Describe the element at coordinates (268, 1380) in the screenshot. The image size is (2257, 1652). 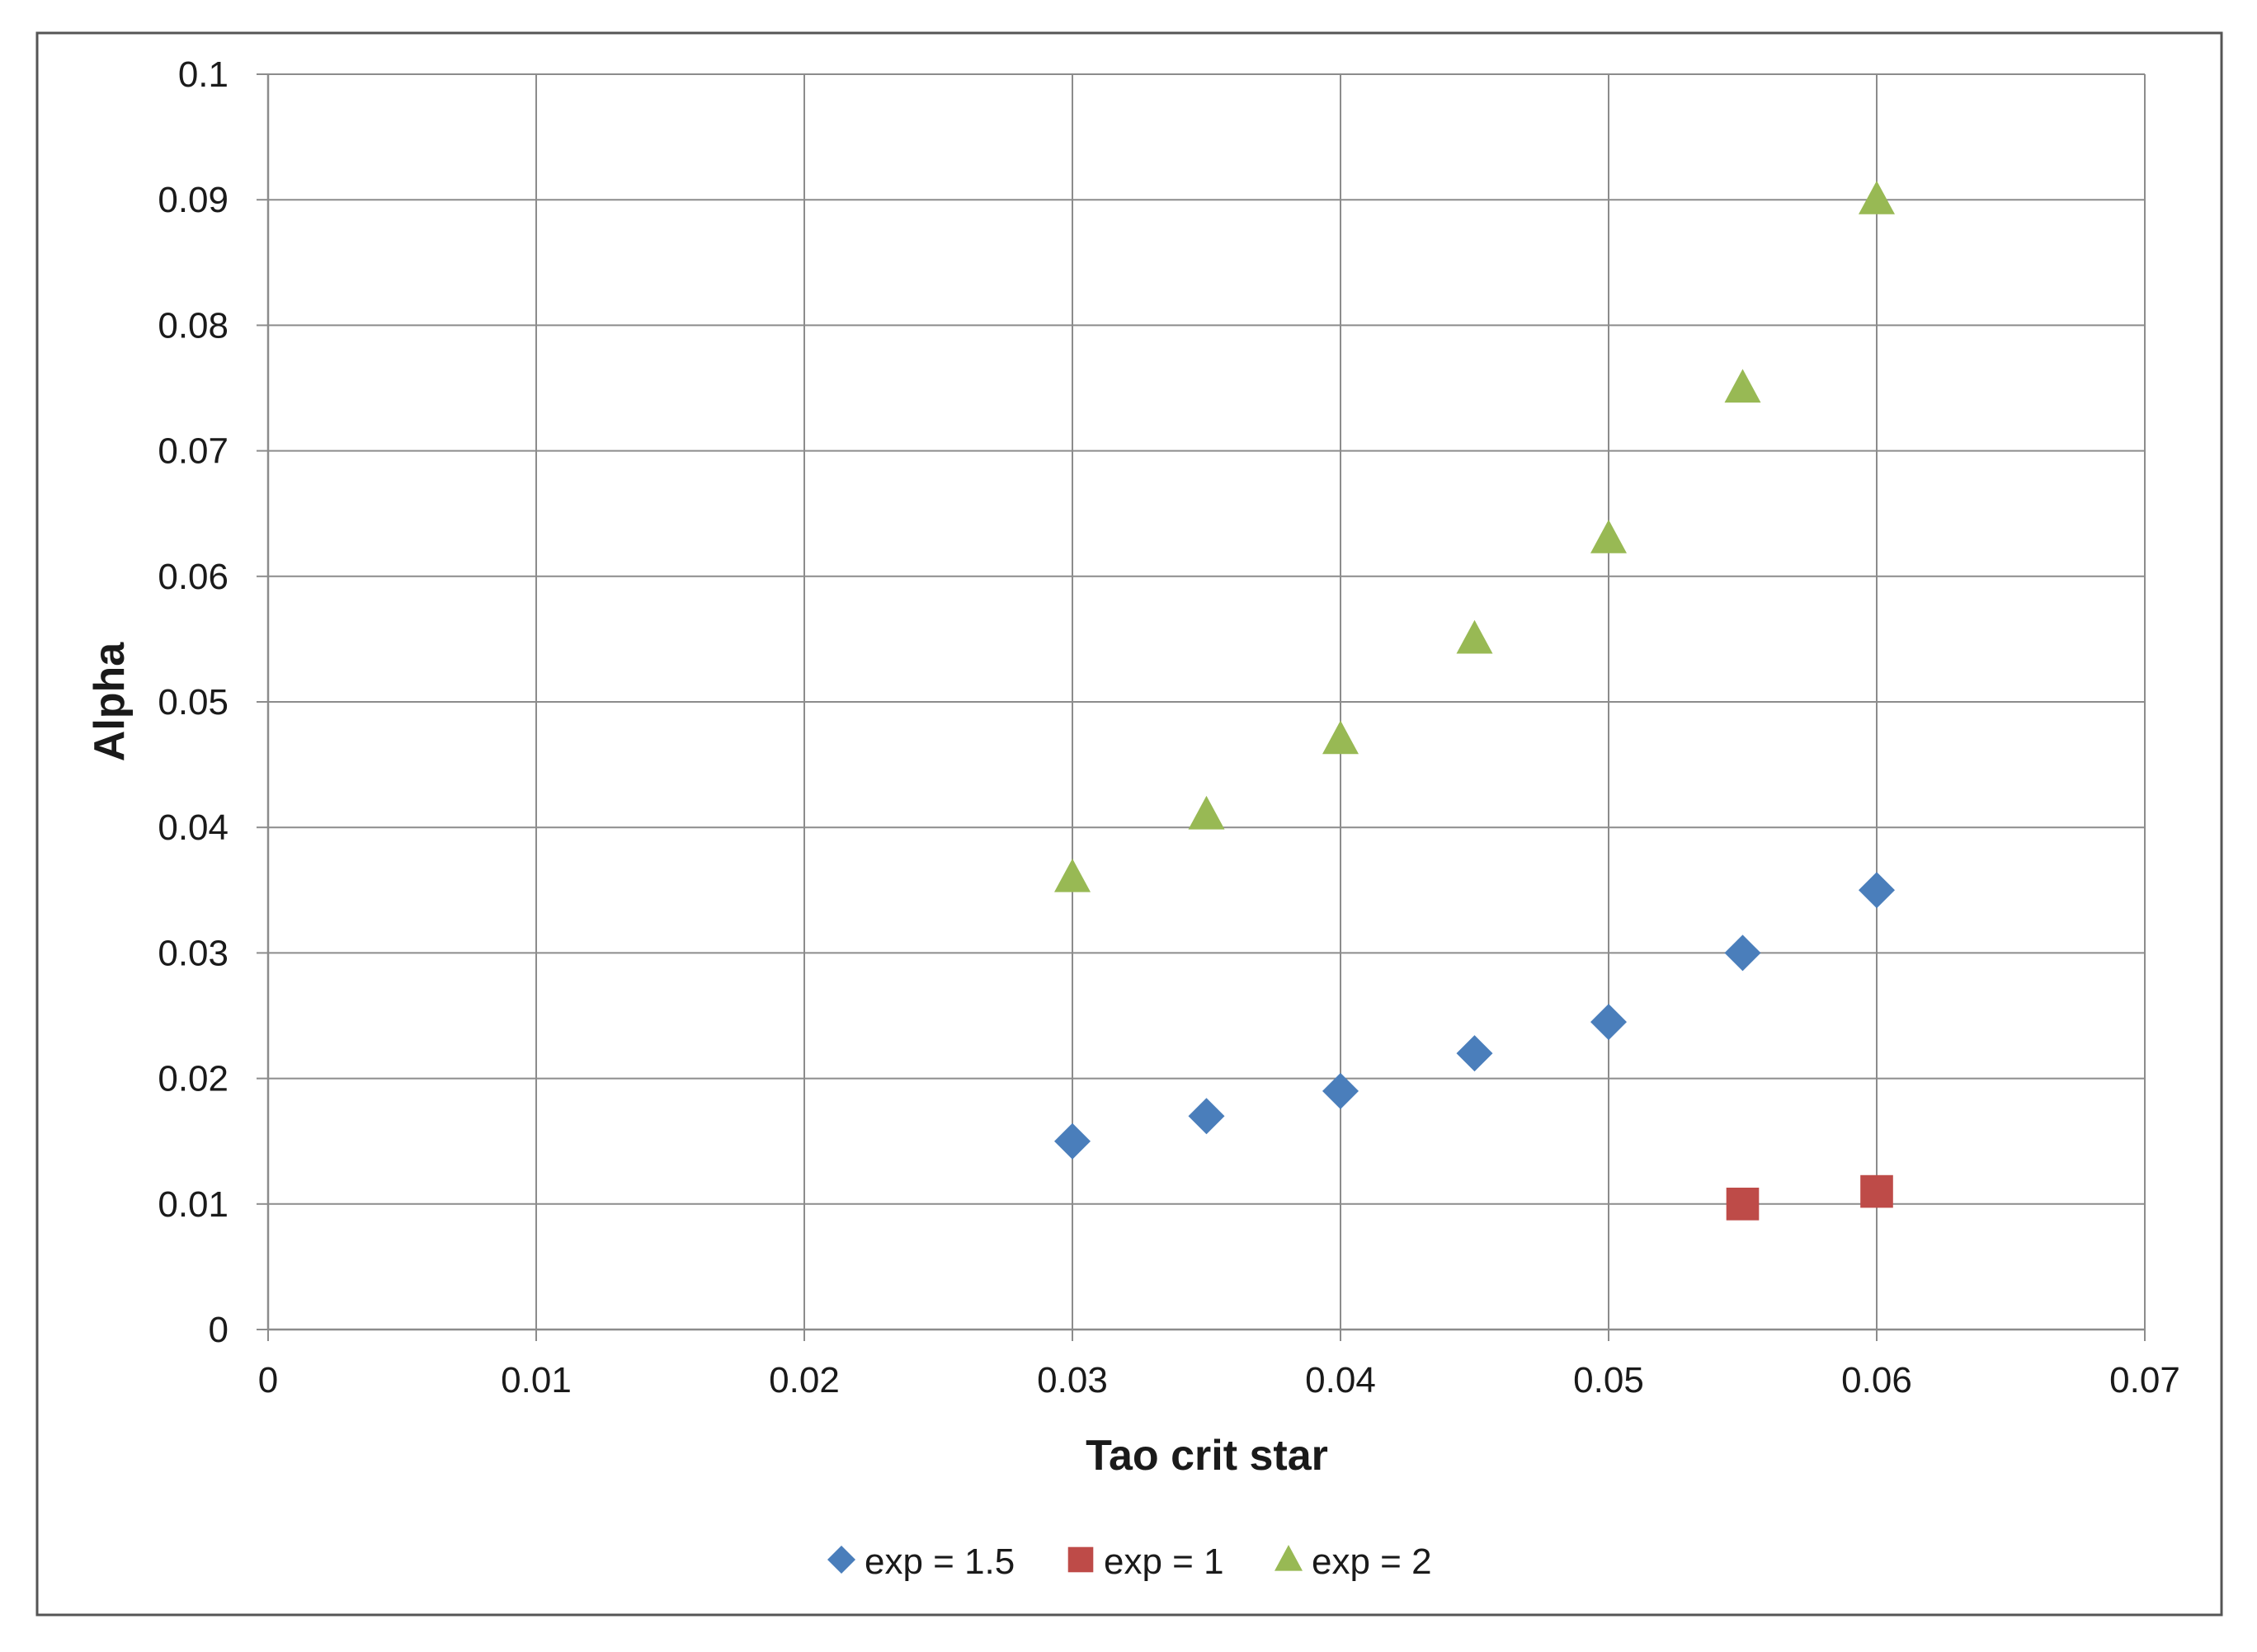
I see `x-tick-label: 0` at that location.